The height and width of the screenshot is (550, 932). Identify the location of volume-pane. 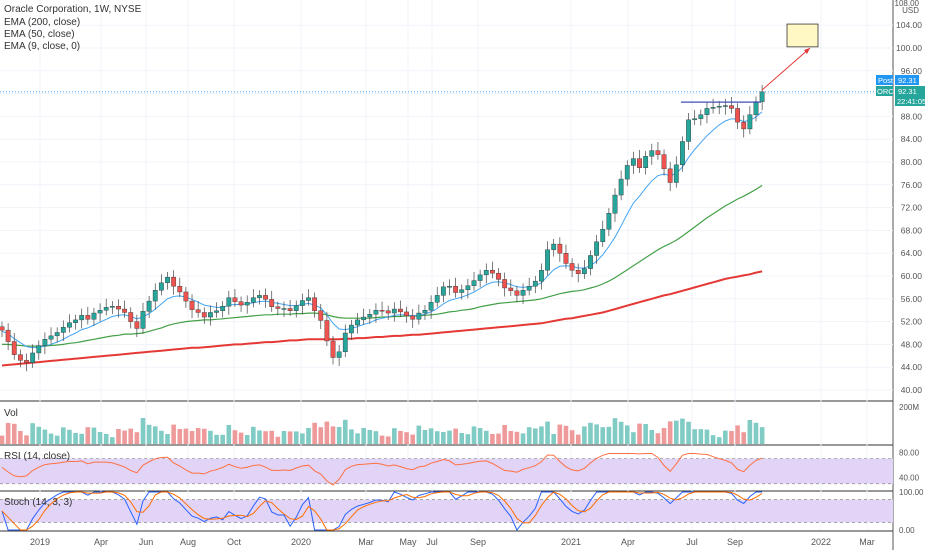
(382, 431).